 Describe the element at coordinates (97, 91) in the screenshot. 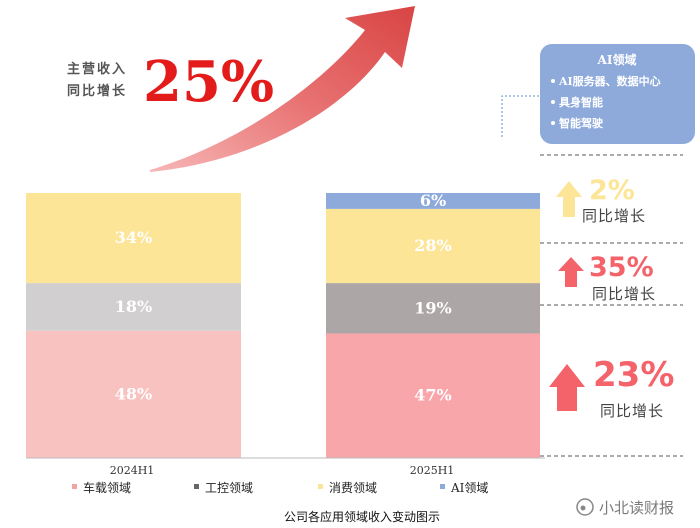

I see `headline-label-line2: 同比增长` at that location.